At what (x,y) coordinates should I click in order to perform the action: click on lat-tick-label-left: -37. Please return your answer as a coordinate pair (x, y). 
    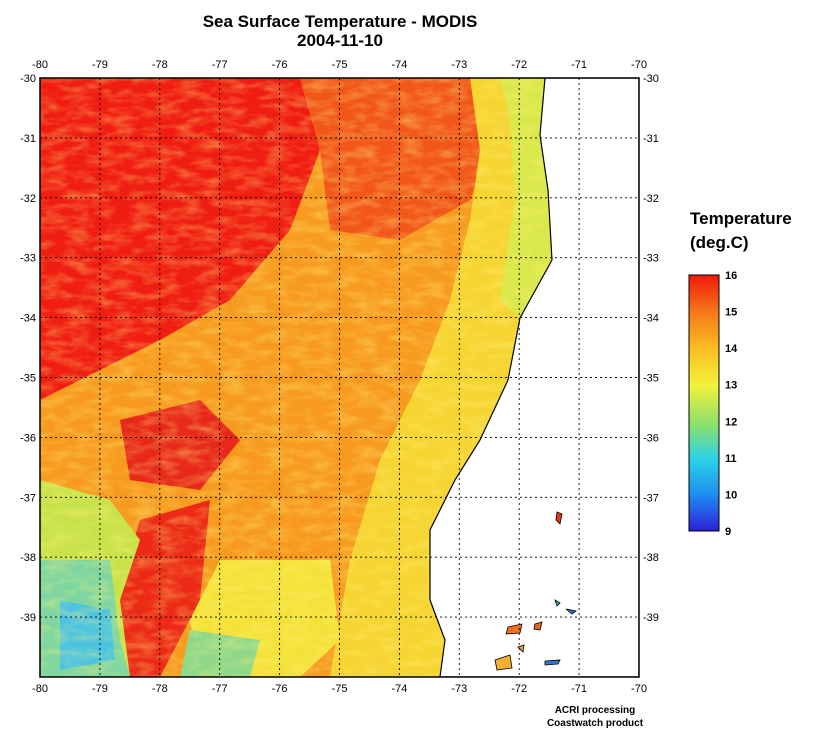
    Looking at the image, I should click on (28, 498).